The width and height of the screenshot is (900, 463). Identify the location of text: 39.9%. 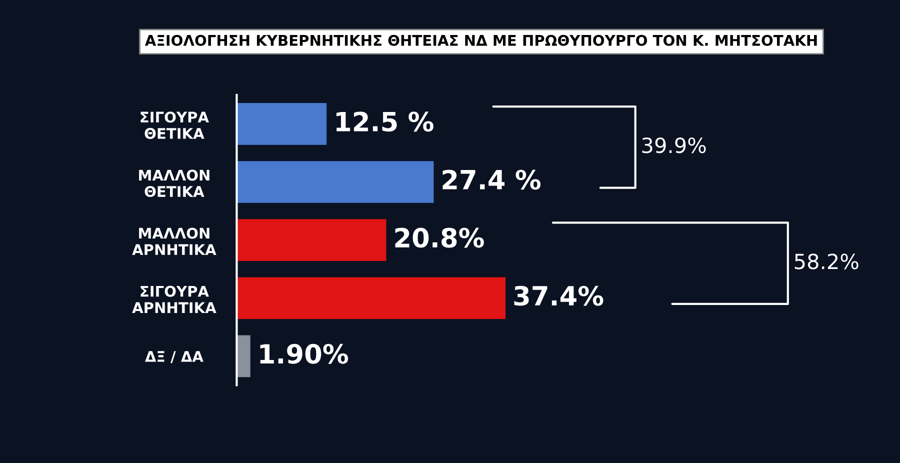
(674, 145).